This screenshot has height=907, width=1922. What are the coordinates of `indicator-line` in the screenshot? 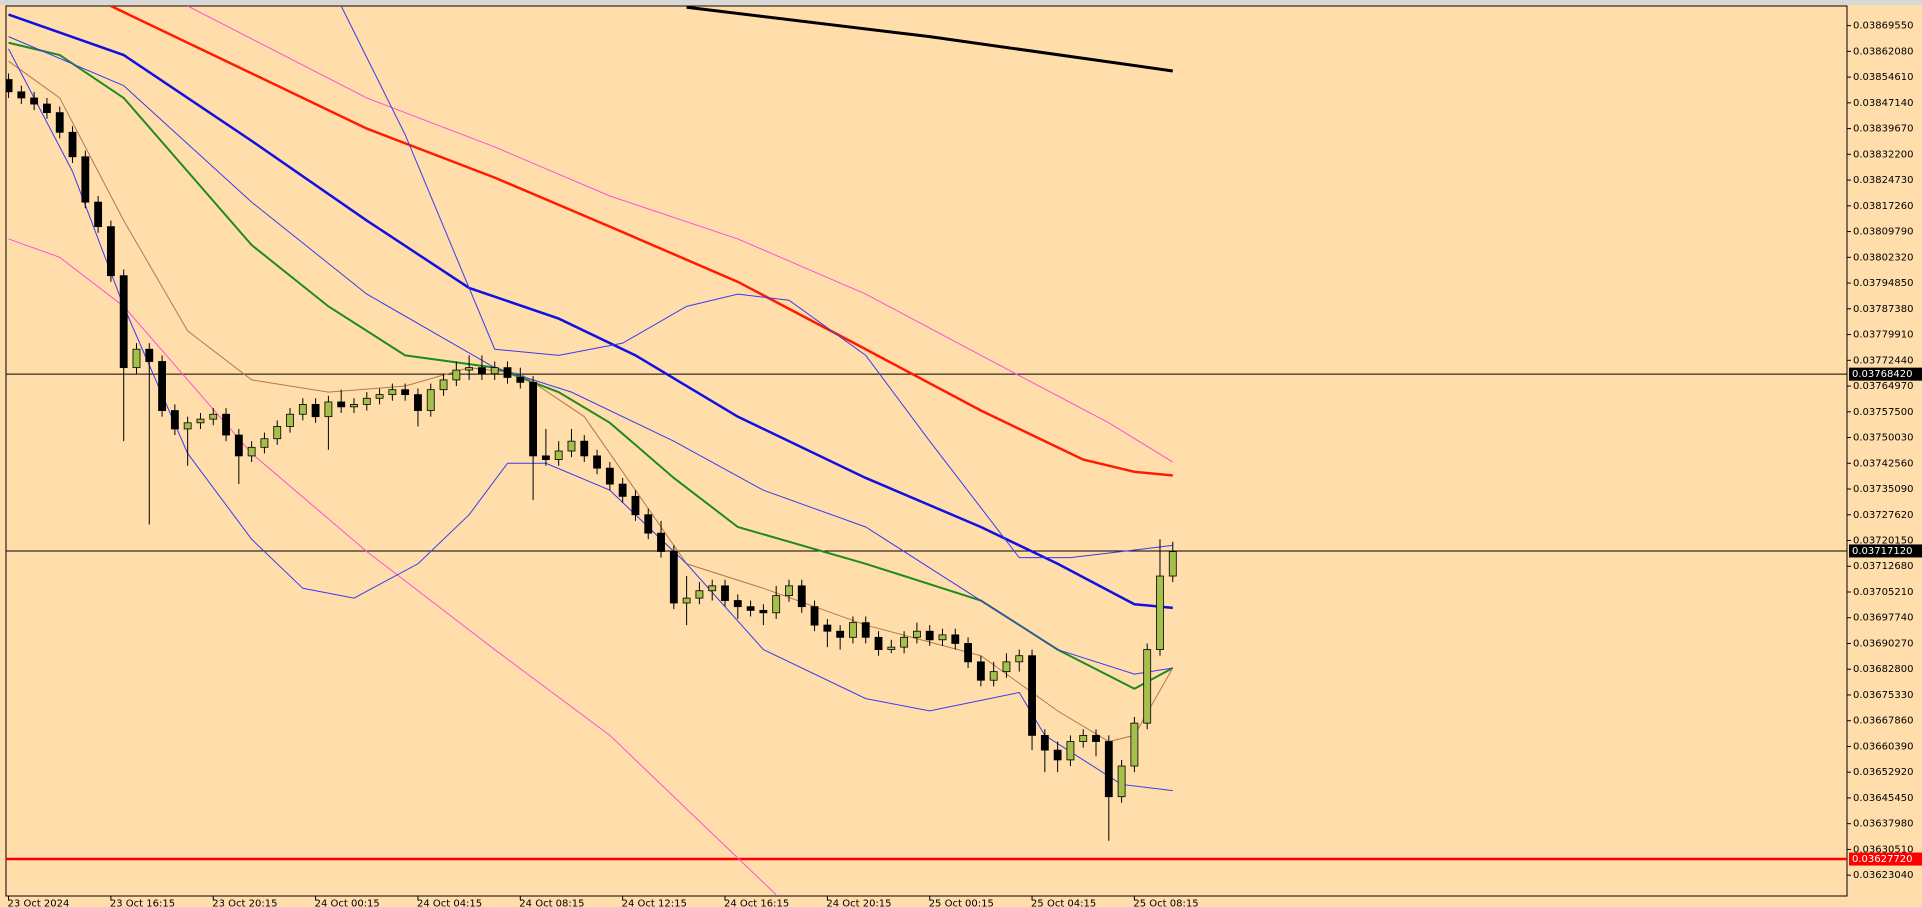 It's located at (929, 39).